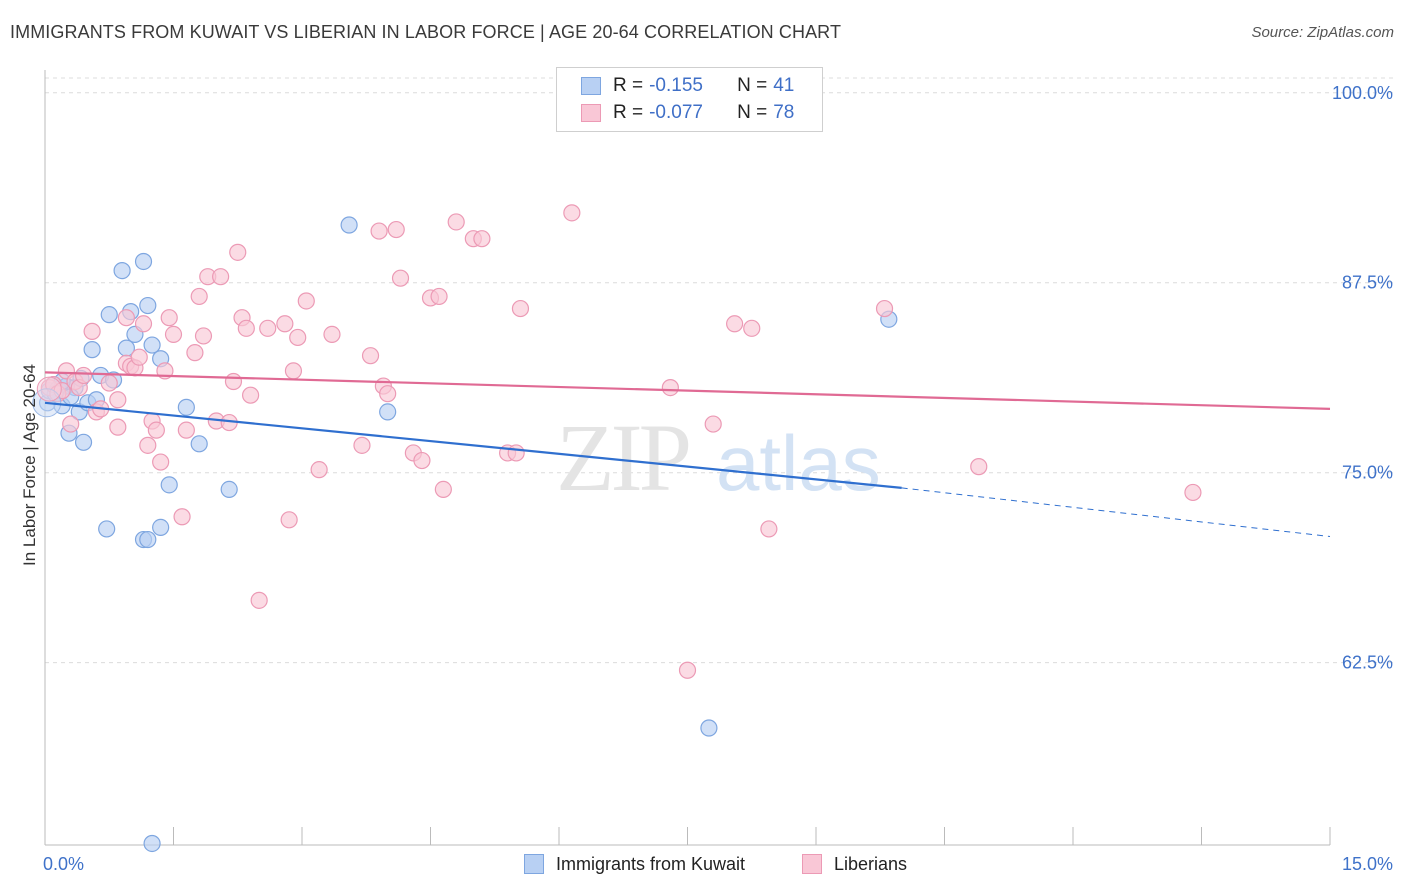 The image size is (1406, 892). What do you see at coordinates (1322, 32) in the screenshot?
I see `source-credit: Source: ZipAtlas.com` at bounding box center [1322, 32].